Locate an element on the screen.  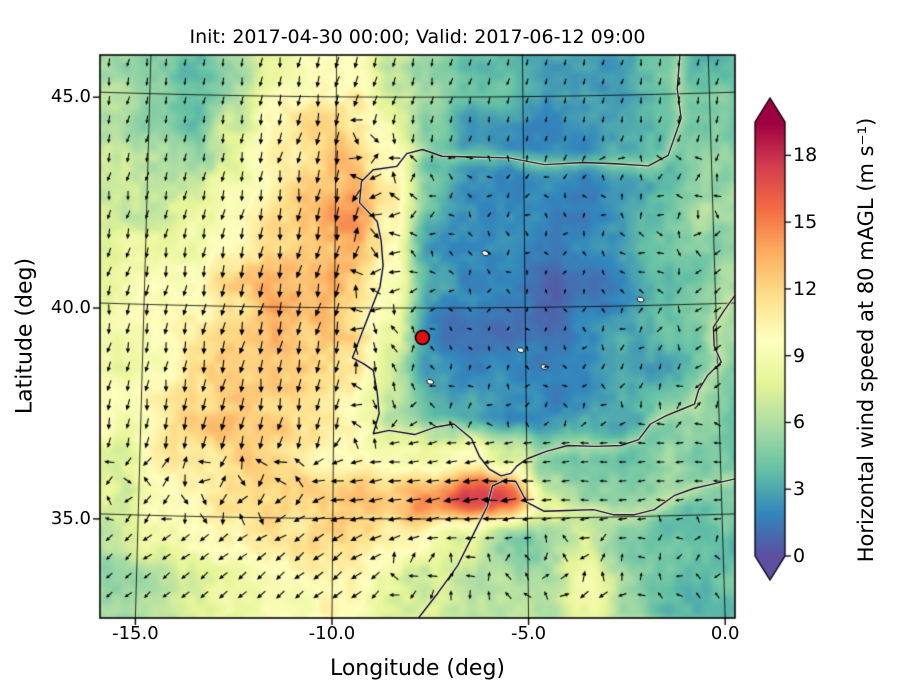
x-tick-label: -10.0 is located at coordinates (332, 633).